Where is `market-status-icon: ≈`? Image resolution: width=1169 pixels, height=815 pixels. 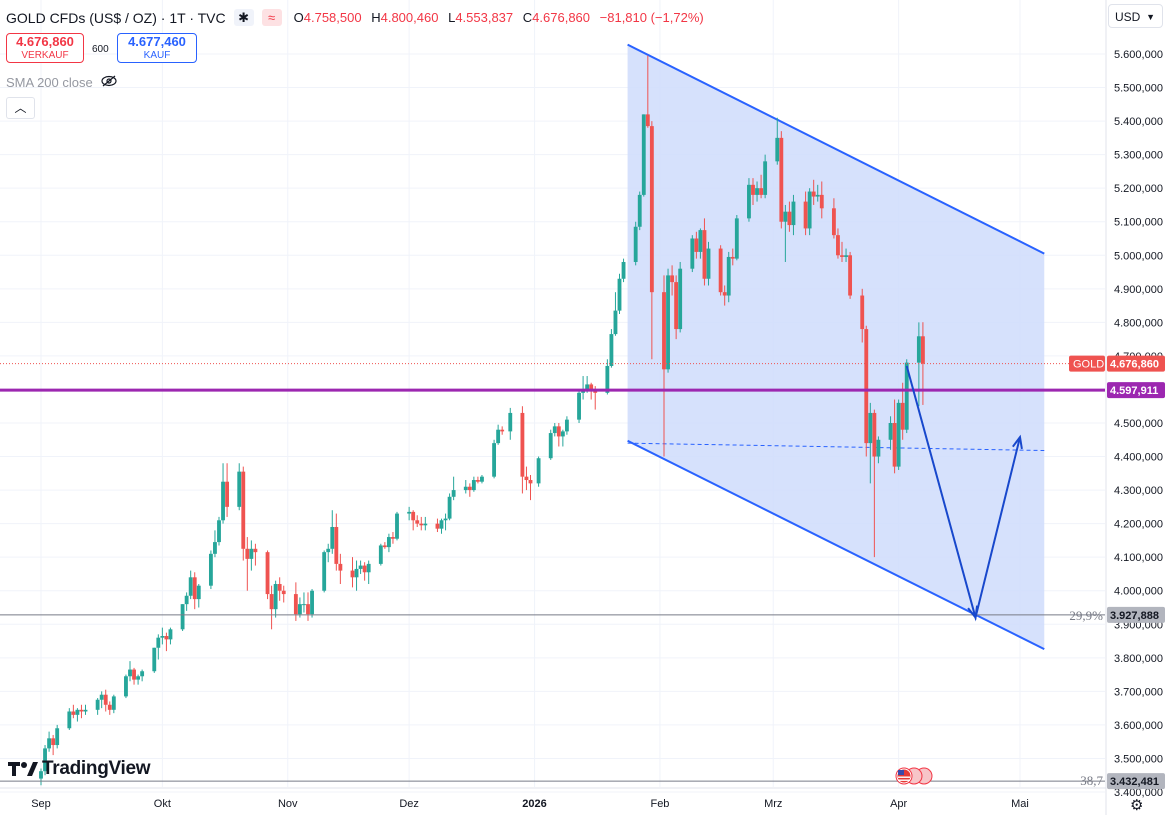
market-status-icon: ≈ is located at coordinates (271, 17).